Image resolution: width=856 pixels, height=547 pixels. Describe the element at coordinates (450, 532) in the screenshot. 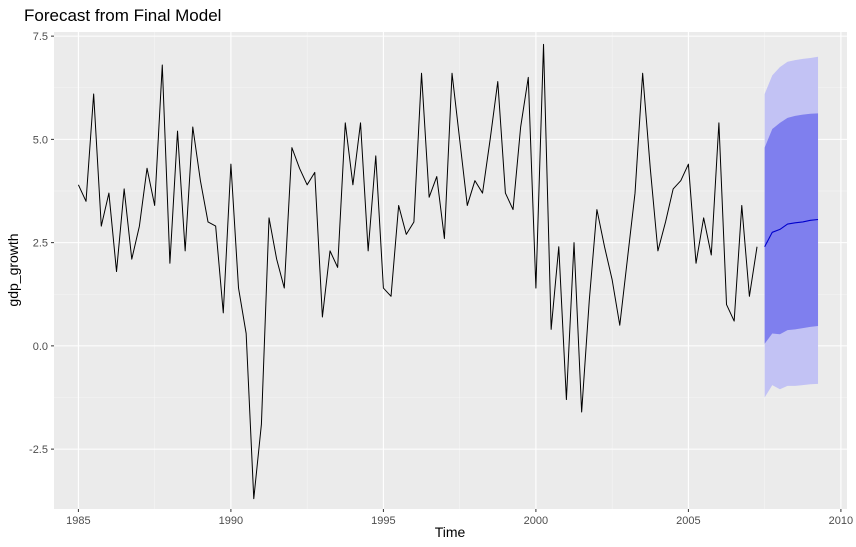

I see `x-axis-title: Time` at that location.